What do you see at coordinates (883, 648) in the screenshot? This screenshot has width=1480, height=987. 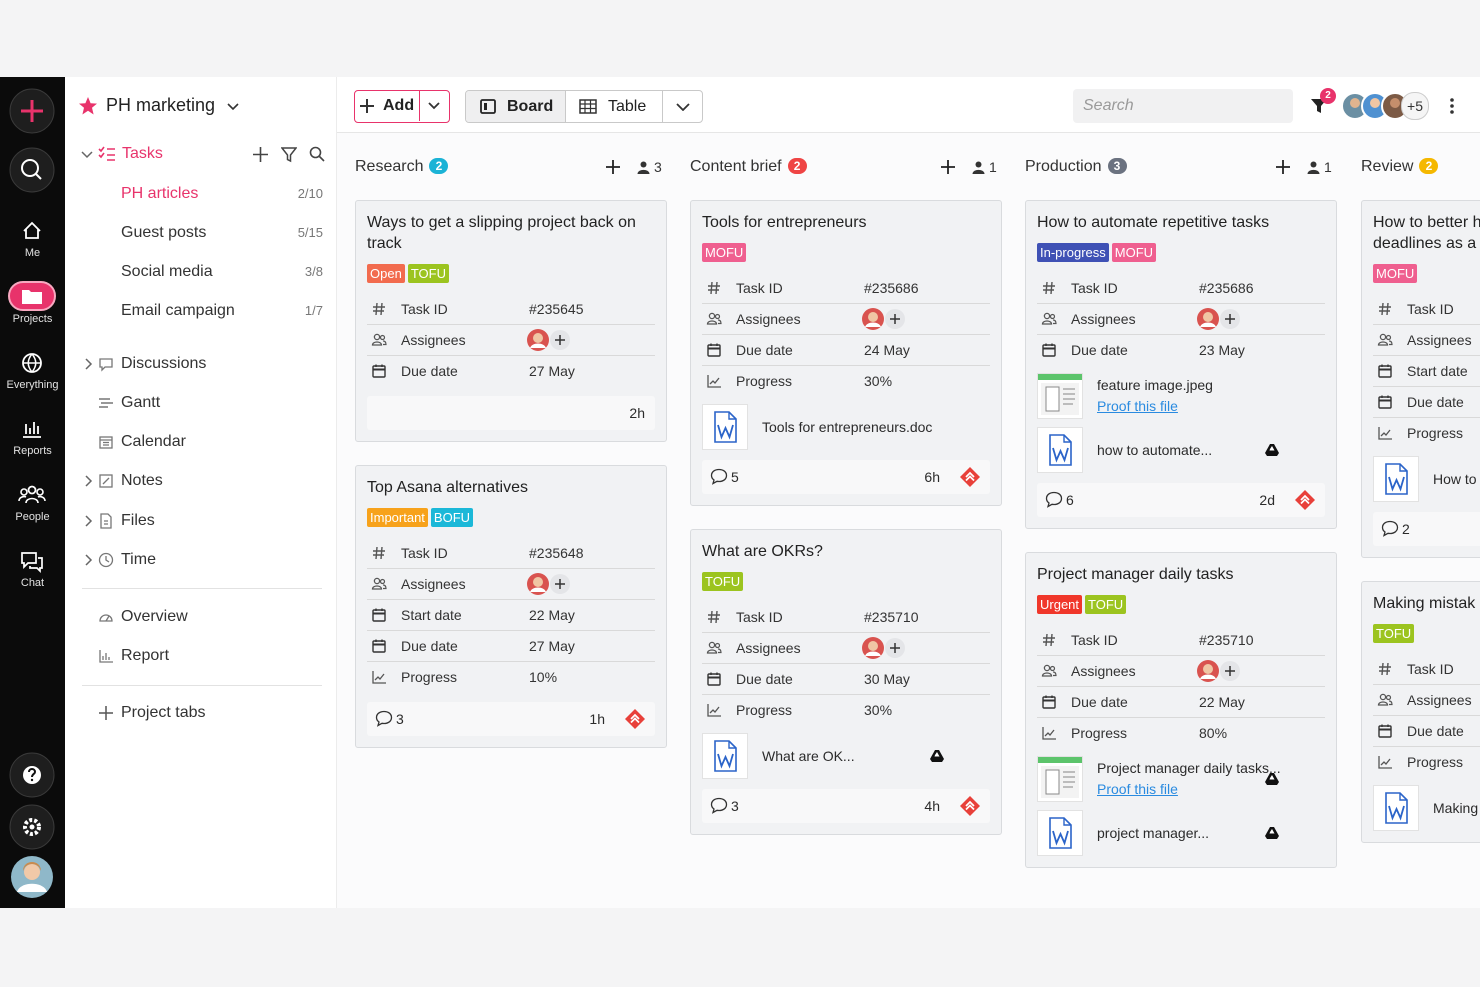 I see `assignee-avatars` at bounding box center [883, 648].